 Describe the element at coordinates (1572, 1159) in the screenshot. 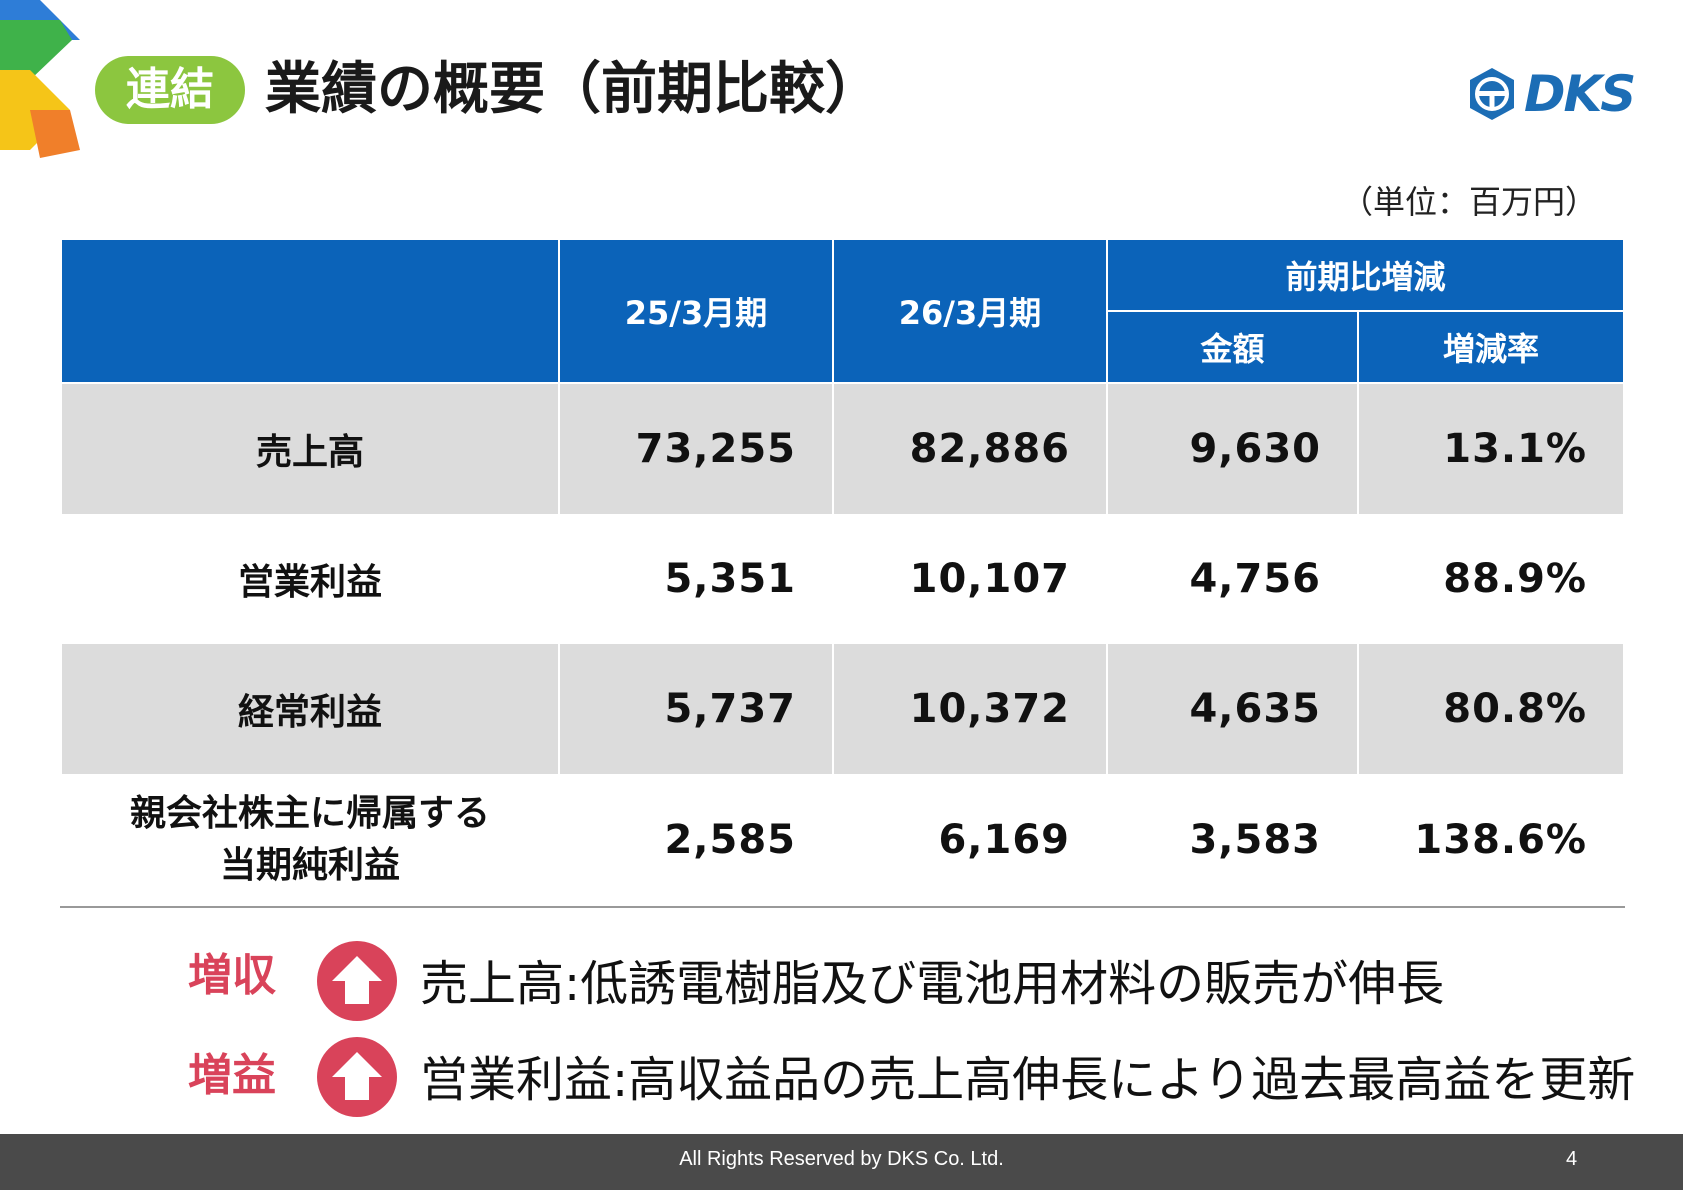

I see `page-number: 4` at that location.